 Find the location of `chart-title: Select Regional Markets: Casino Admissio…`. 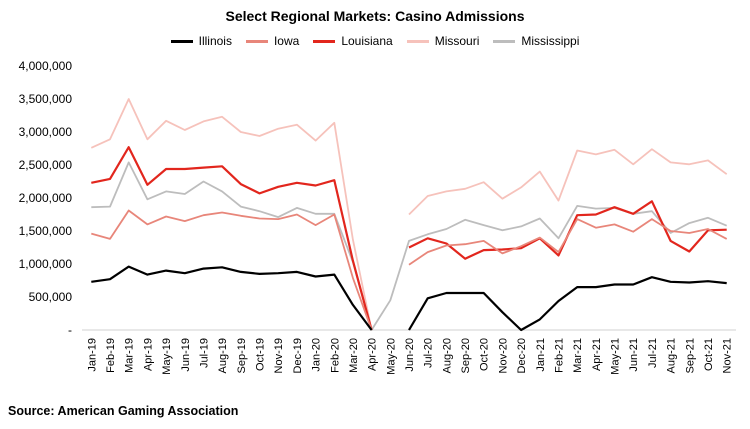

chart-title: Select Regional Markets: Casino Admissio… is located at coordinates (375, 16).